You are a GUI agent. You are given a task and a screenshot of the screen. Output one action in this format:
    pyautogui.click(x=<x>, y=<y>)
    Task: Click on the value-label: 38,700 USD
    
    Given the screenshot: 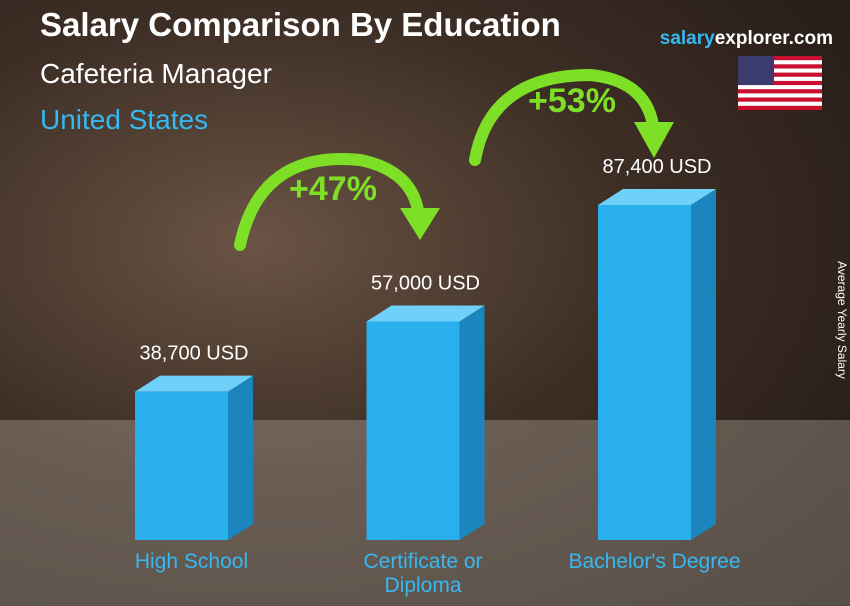 What is the action you would take?
    pyautogui.click(x=194, y=354)
    